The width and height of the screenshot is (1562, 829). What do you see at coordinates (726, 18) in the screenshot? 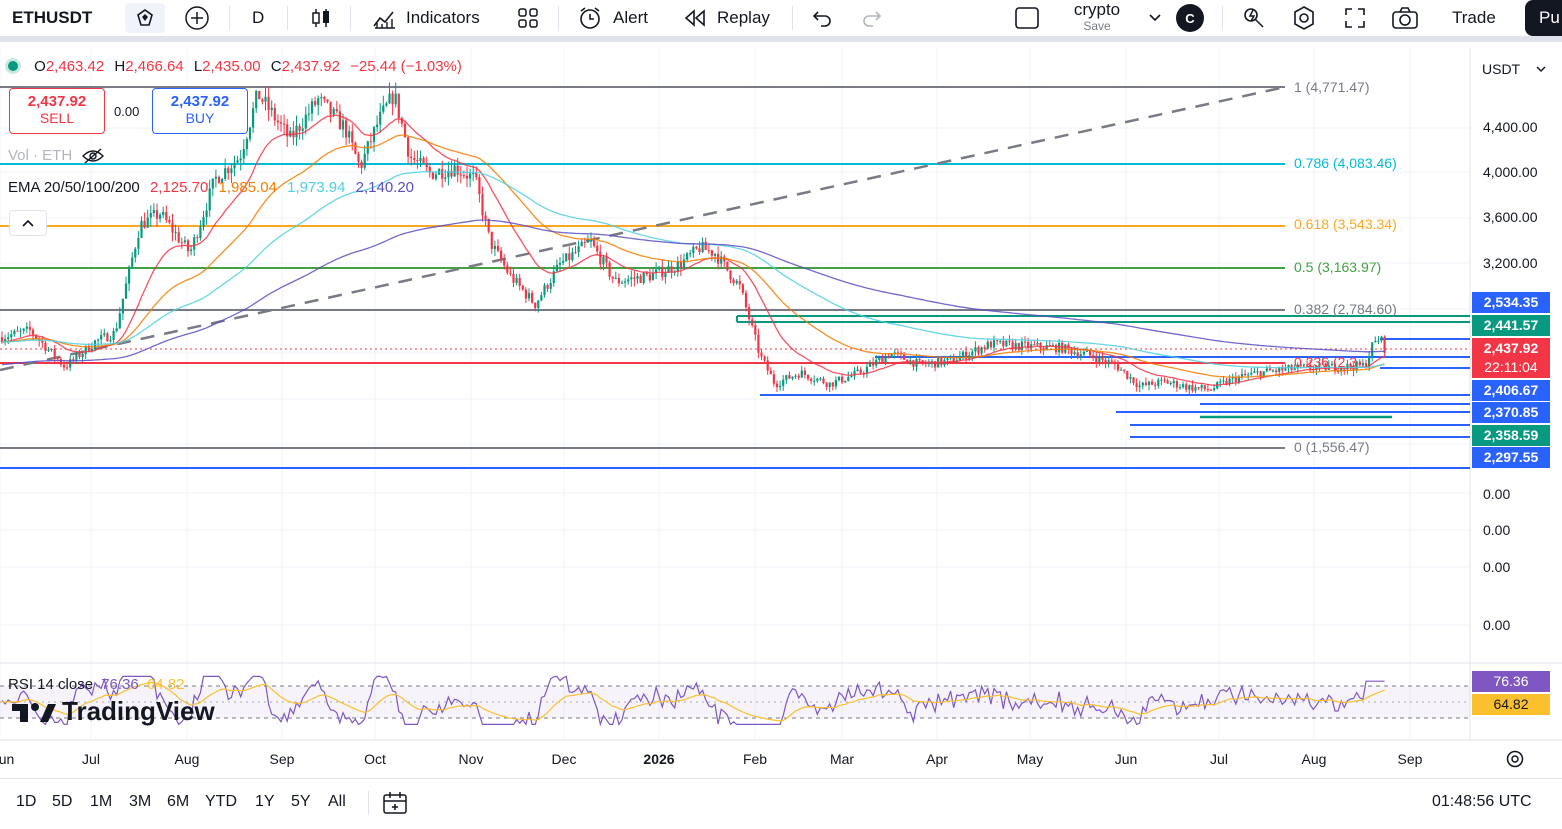
I see `replay-button: Replay` at bounding box center [726, 18].